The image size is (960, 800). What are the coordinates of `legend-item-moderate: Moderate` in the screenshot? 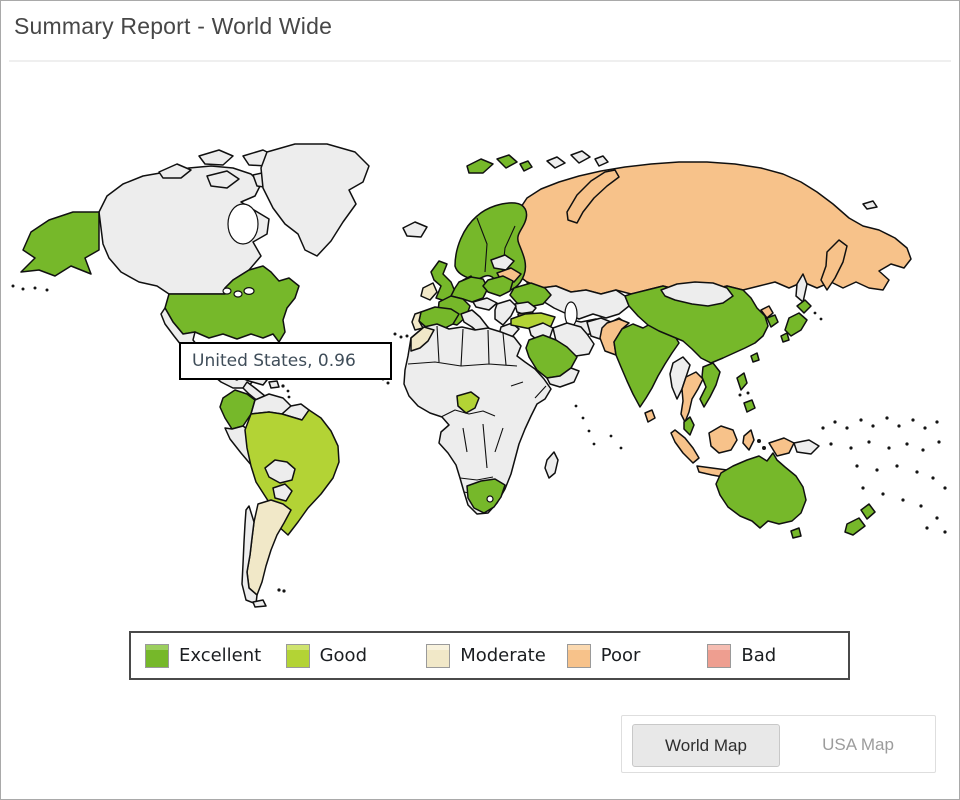 It's located at (496, 655).